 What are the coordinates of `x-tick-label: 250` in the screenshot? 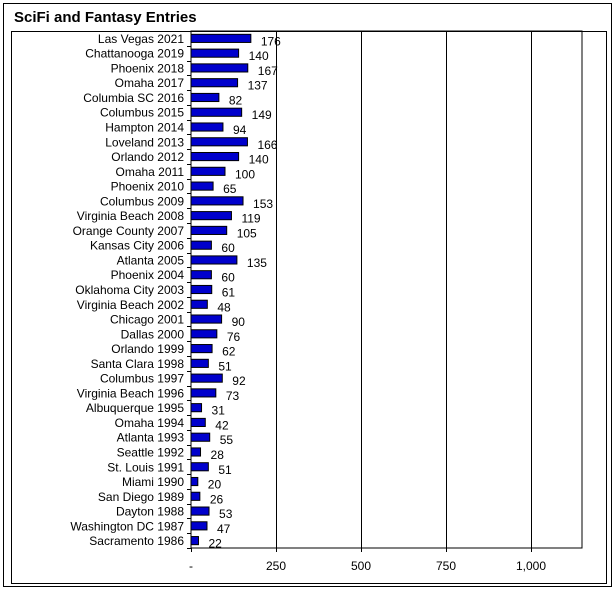 It's located at (276, 566).